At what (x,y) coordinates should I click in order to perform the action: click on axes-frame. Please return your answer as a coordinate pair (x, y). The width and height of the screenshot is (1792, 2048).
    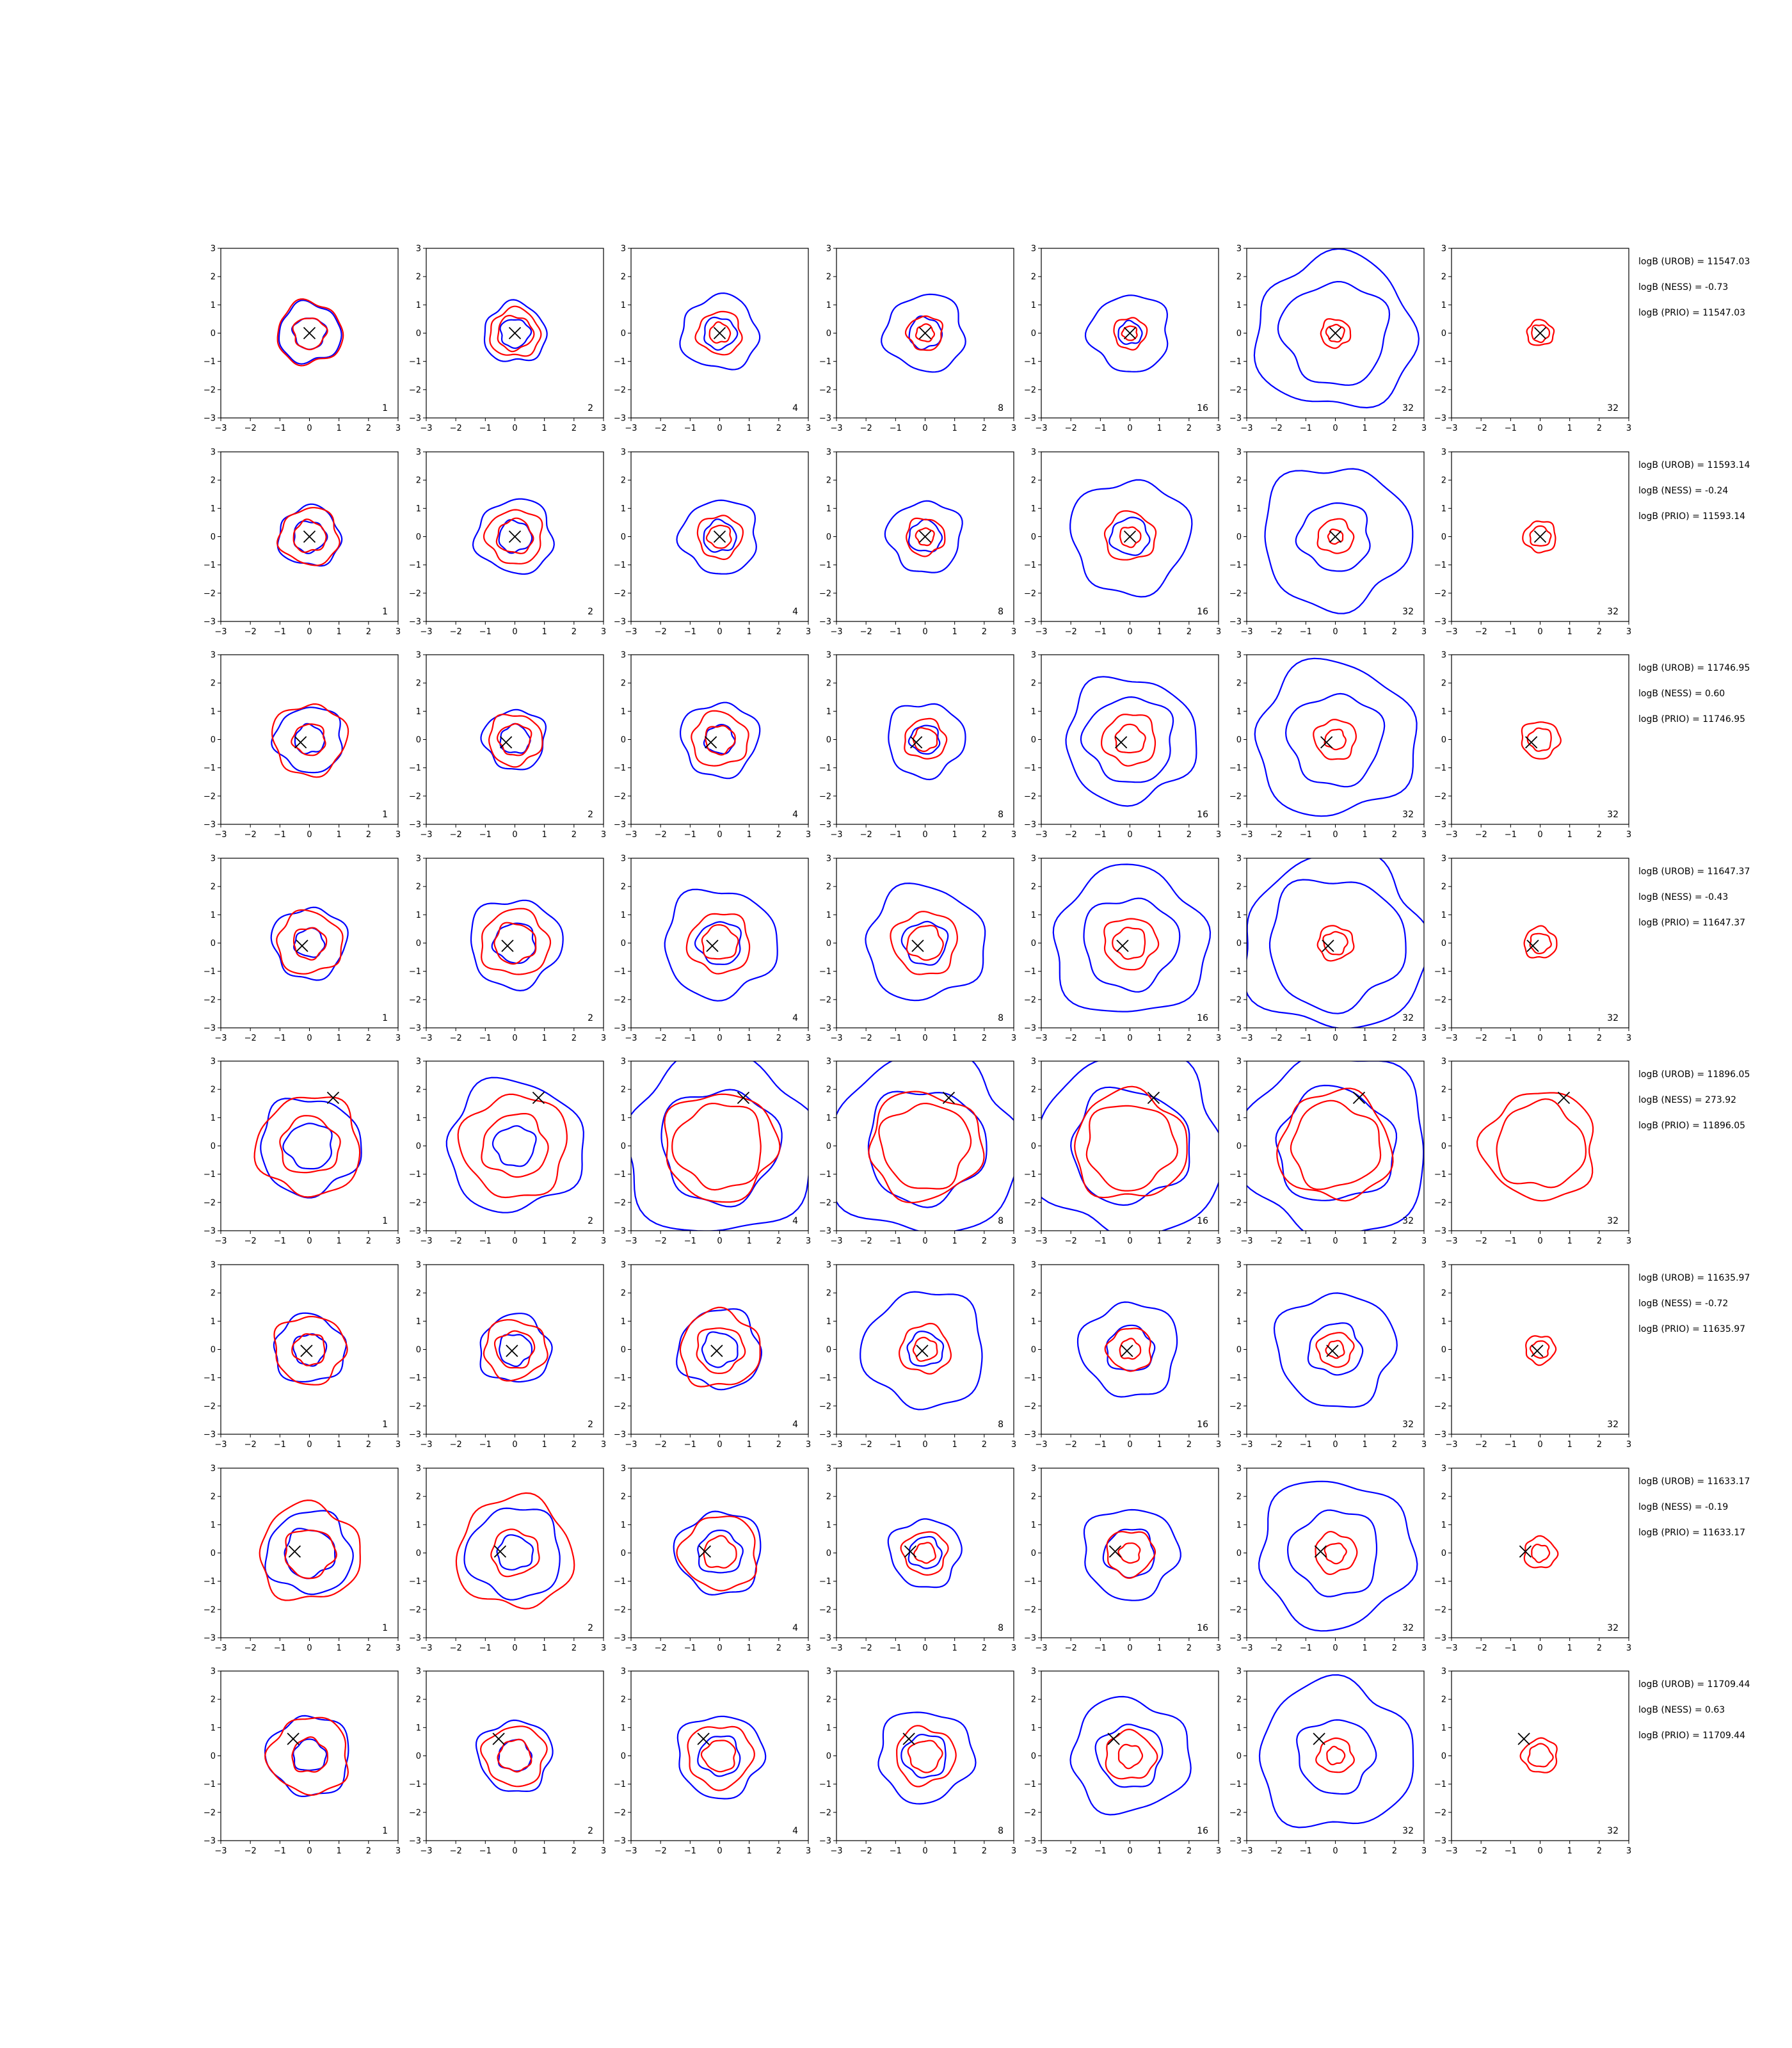
    Looking at the image, I should click on (1335, 1553).